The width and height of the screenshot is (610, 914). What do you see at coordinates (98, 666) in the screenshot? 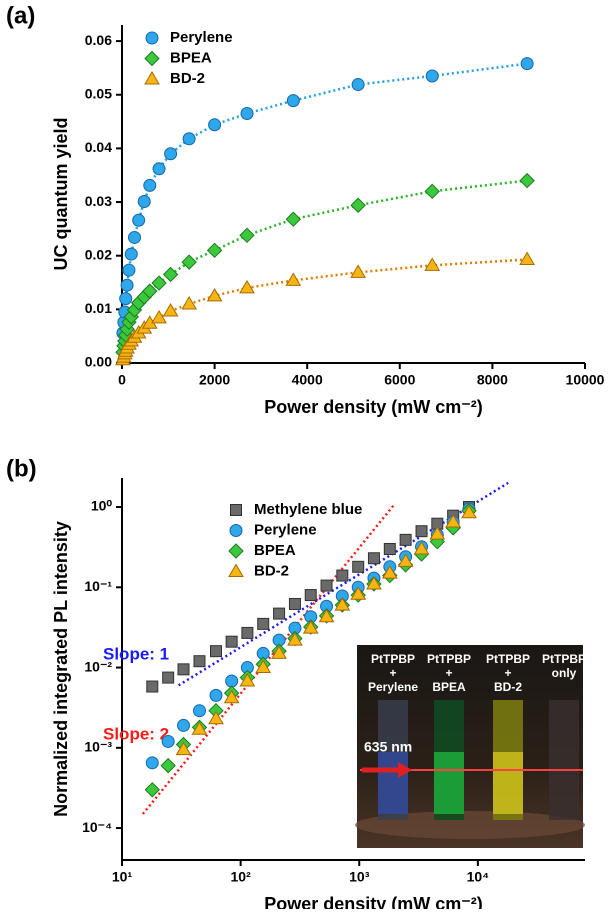
I see `y-tick-label: 10⁻²` at bounding box center [98, 666].